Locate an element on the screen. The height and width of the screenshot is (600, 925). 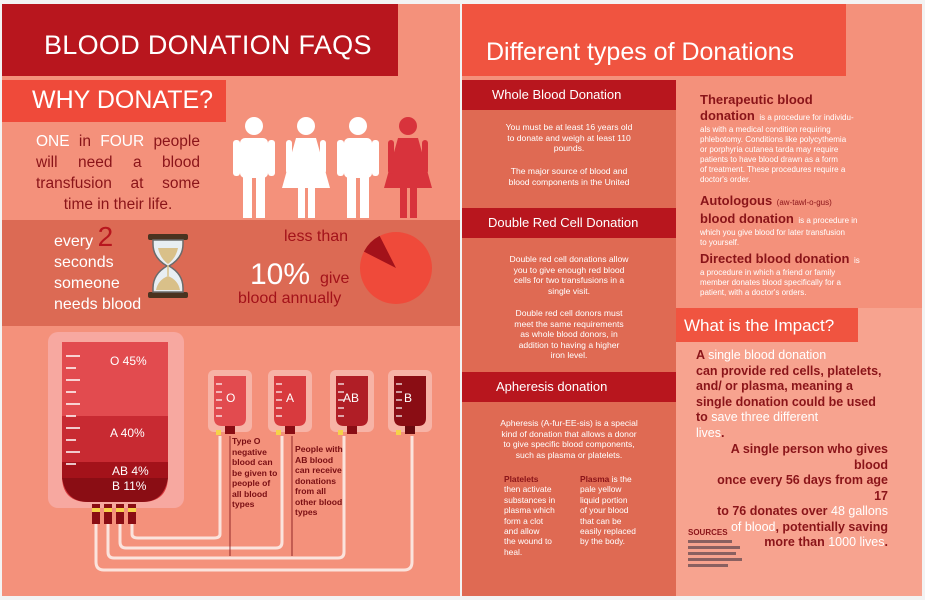
ten-percent-value: 10% is located at coordinates (280, 274).